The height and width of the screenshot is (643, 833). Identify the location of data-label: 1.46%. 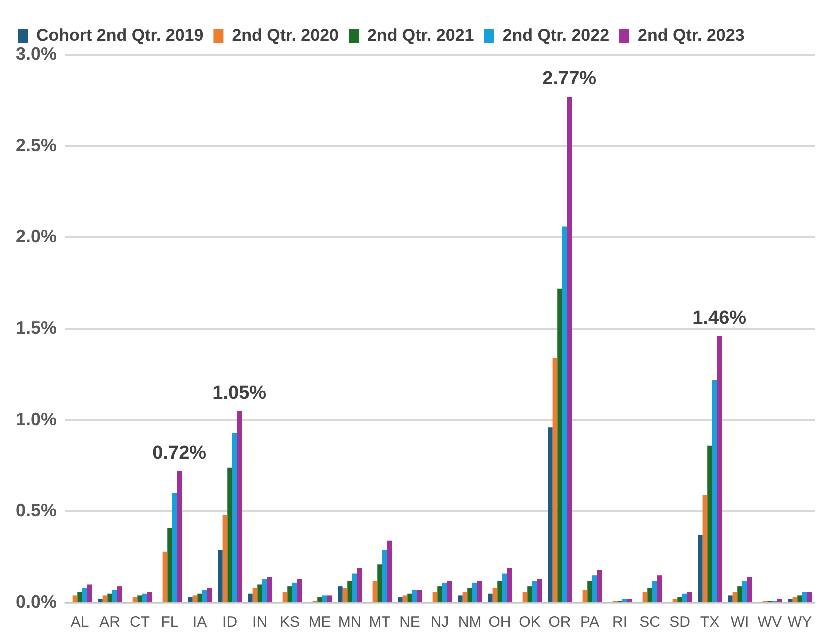
(719, 319).